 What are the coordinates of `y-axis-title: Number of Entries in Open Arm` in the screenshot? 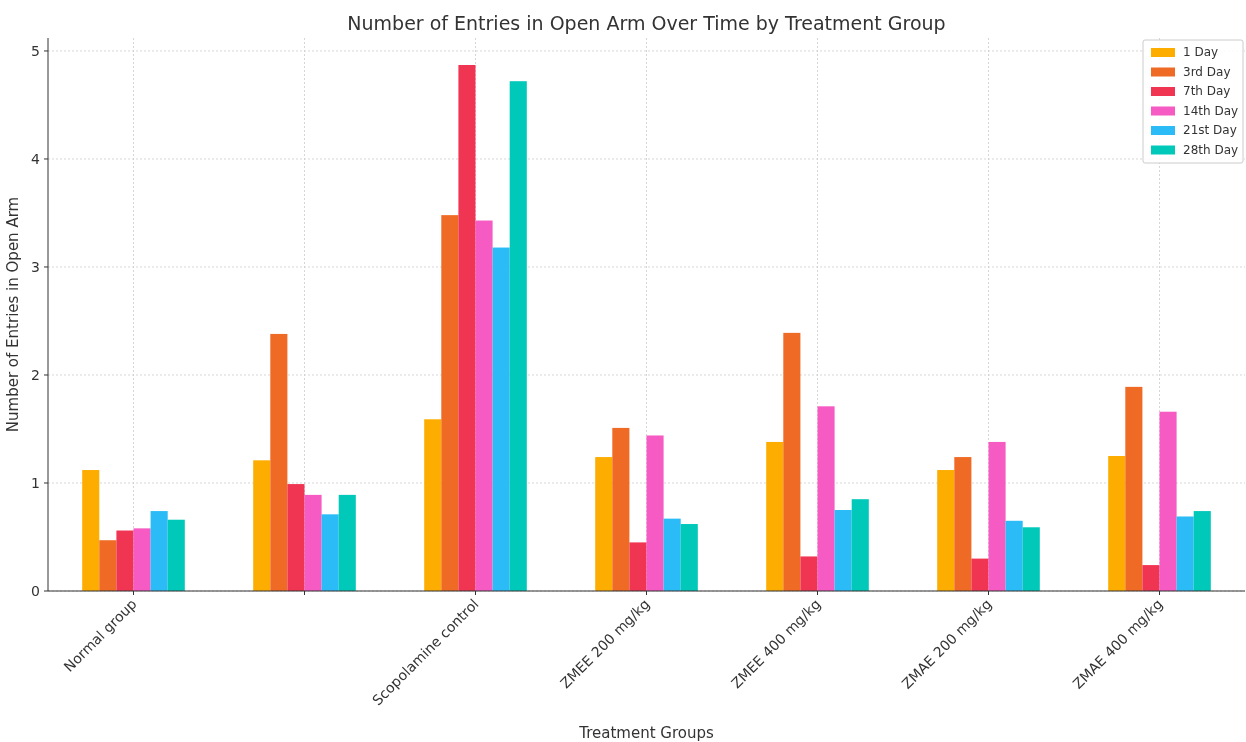 It's located at (13, 314).